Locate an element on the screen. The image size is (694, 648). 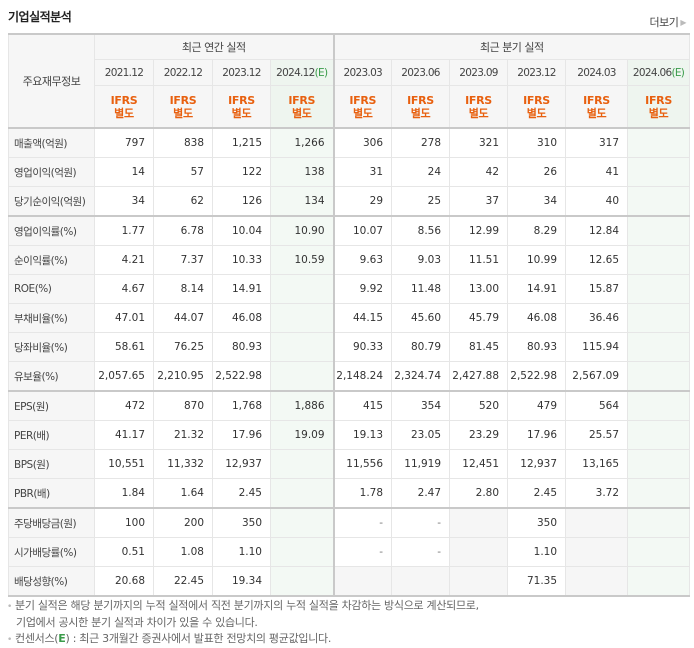
row-label: 매출액(억원) is located at coordinates (51, 142).